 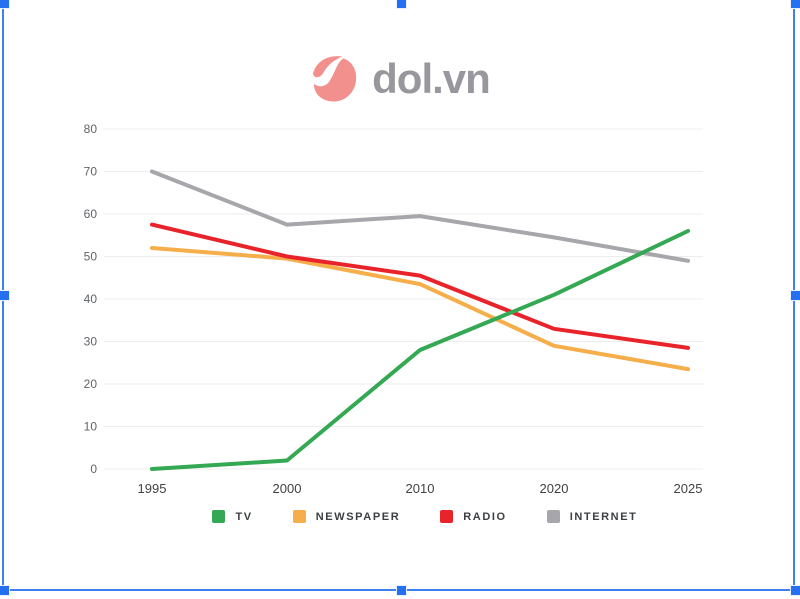 I want to click on selection-handle-middle-right, so click(x=795, y=295).